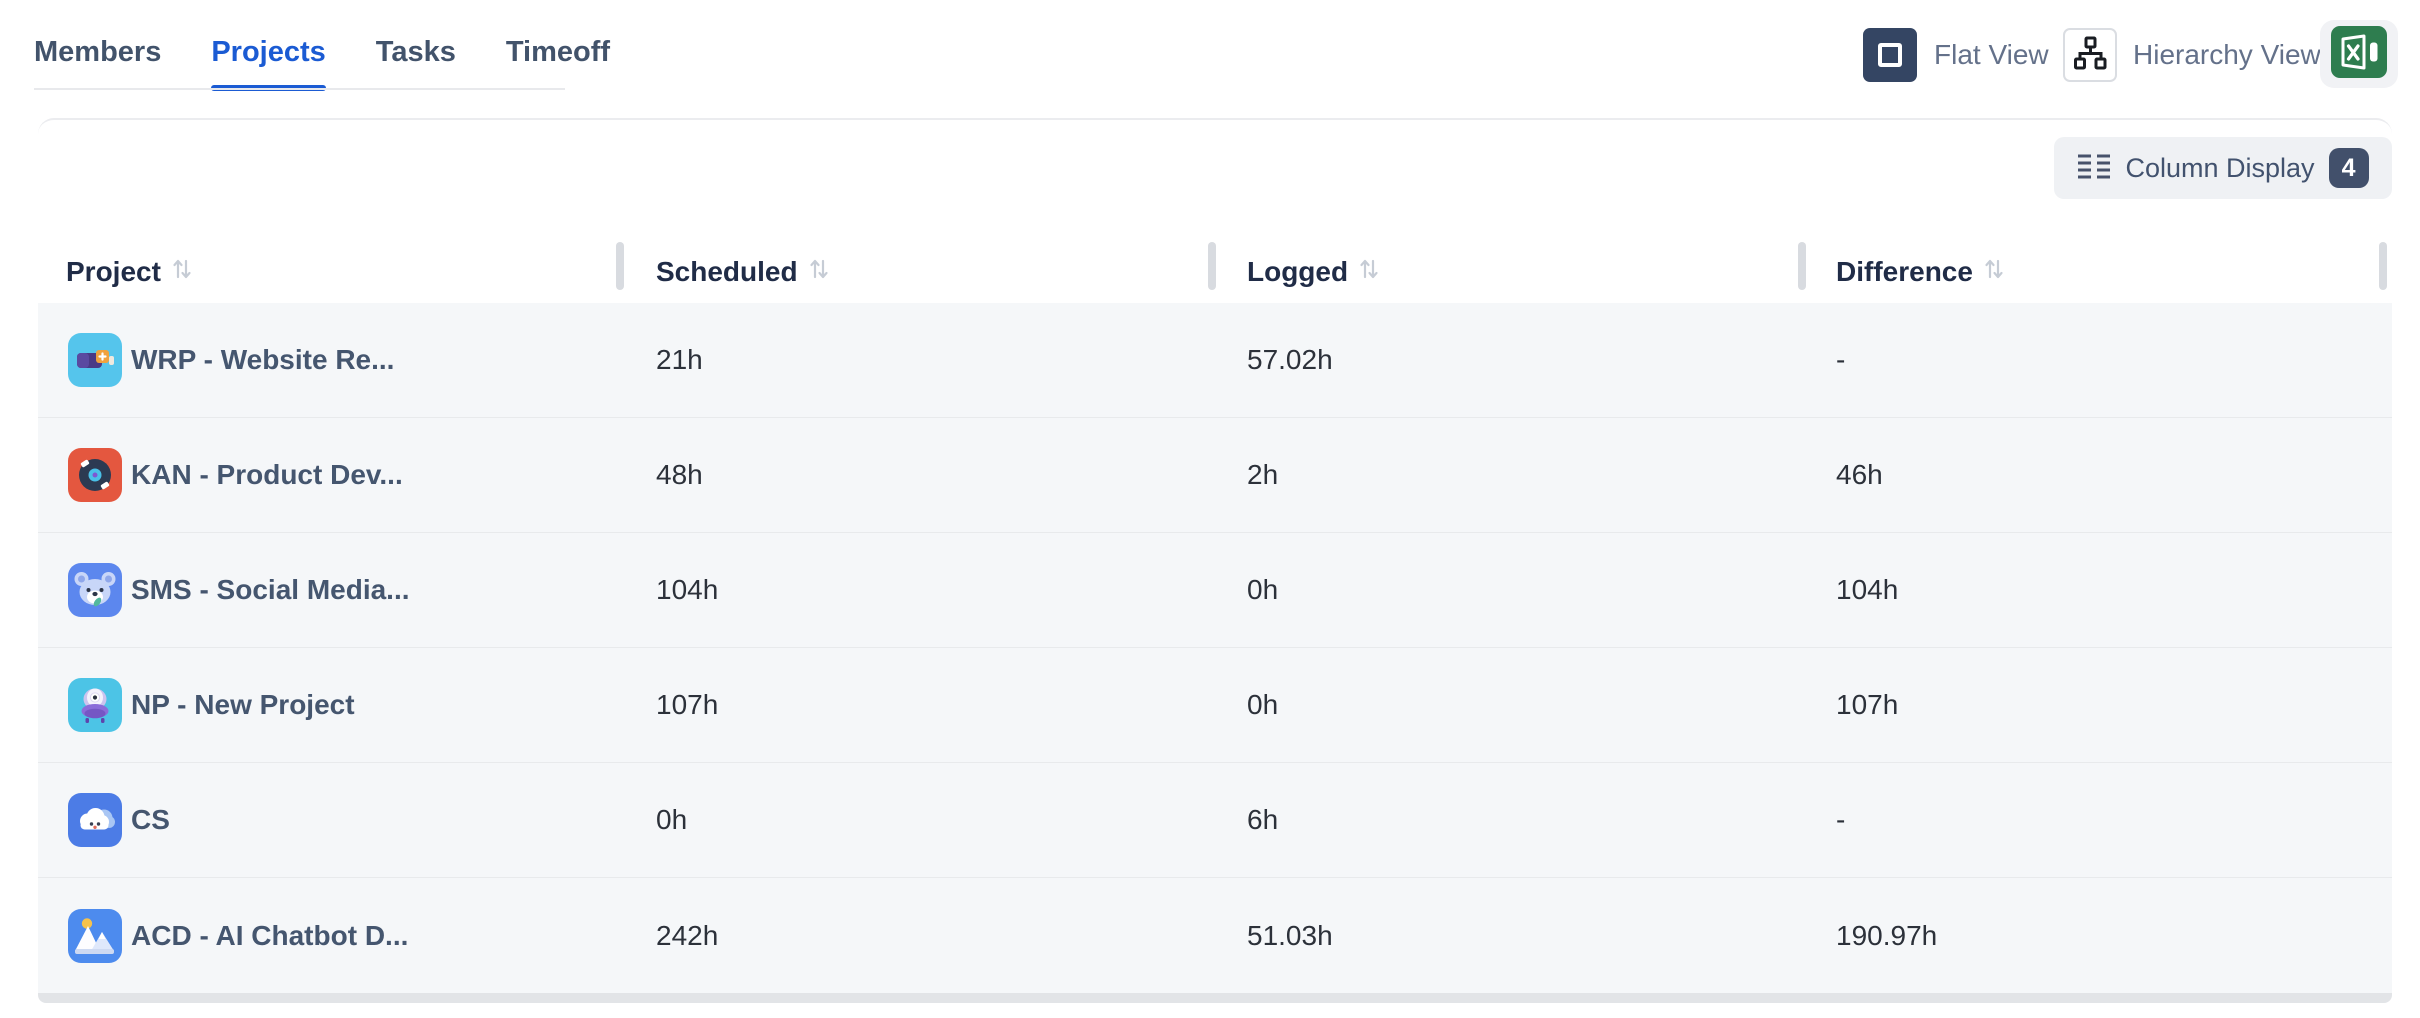 This screenshot has width=2420, height=1018. Describe the element at coordinates (1859, 474) in the screenshot. I see `difference-hours: 46h` at that location.